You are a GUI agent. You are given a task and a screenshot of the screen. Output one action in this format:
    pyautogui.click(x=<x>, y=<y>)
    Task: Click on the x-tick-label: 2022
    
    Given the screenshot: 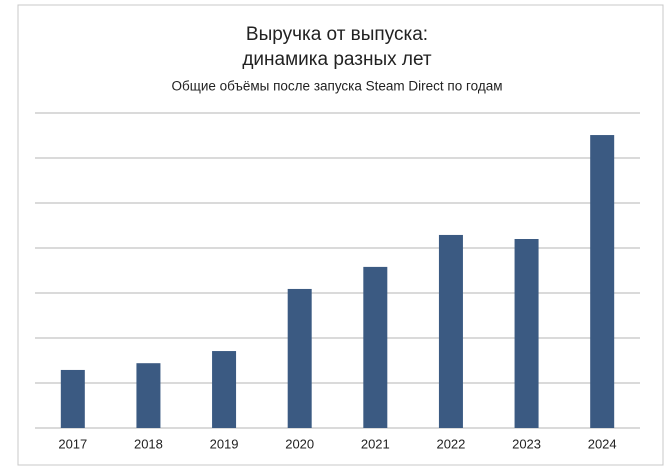 What is the action you would take?
    pyautogui.click(x=450, y=443)
    